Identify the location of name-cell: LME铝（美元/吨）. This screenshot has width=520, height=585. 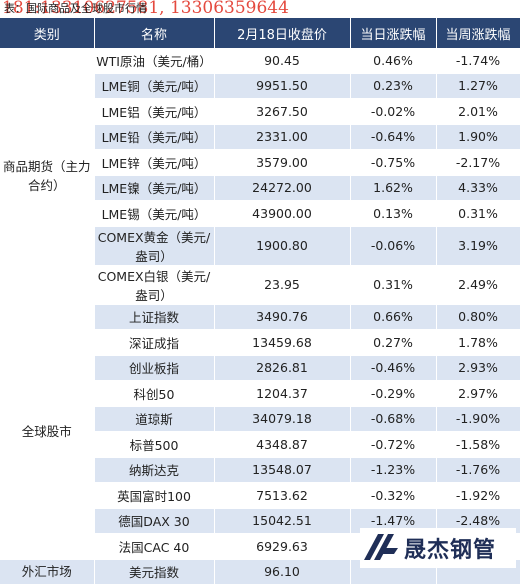
(154, 111).